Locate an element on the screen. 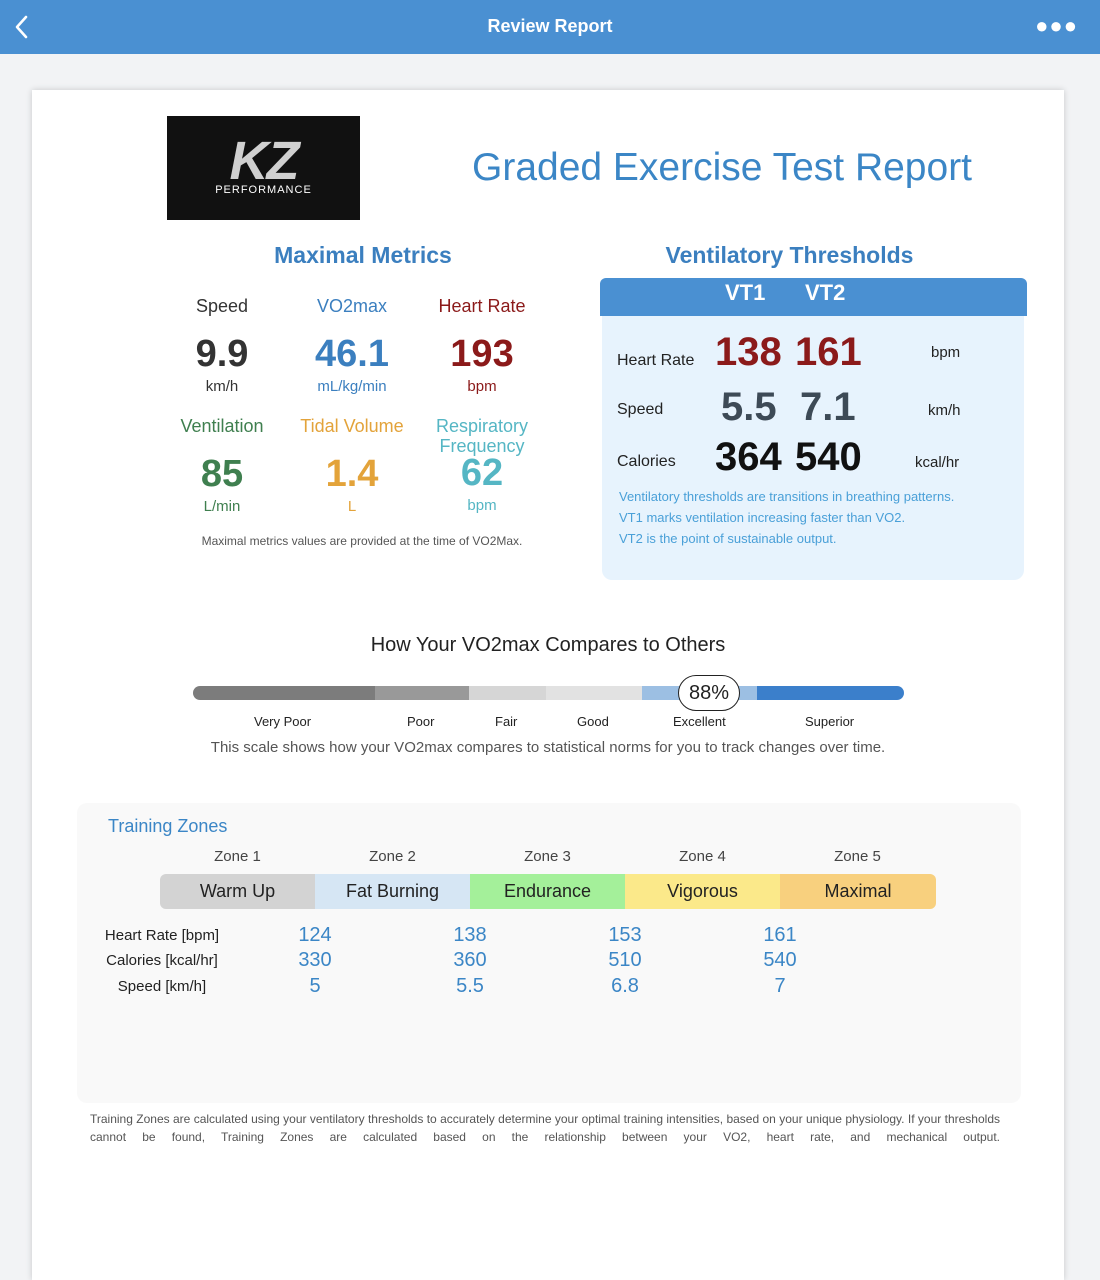 Image resolution: width=1100 pixels, height=1280 pixels. top-app-bar: Review Report ●●● is located at coordinates (550, 27).